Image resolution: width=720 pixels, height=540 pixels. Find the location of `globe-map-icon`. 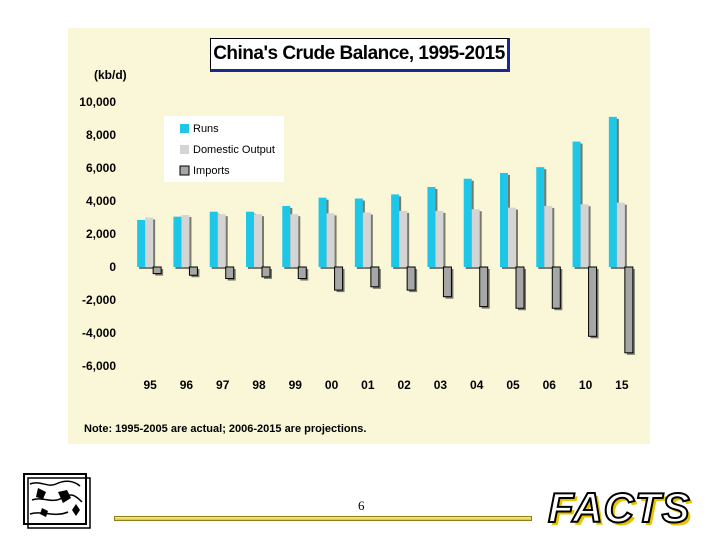

globe-map-icon is located at coordinates (57, 501).